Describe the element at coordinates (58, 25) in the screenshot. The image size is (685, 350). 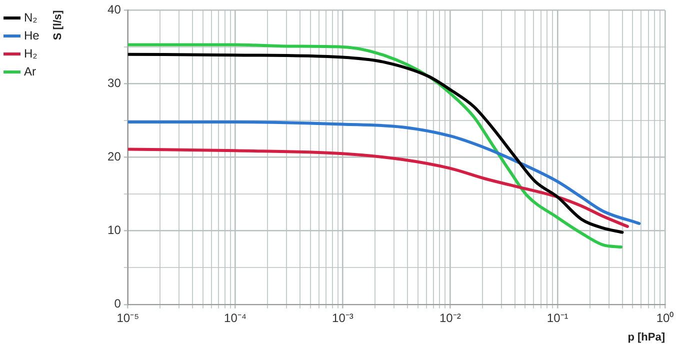
I see `y-axis-title: S [l/s]` at that location.